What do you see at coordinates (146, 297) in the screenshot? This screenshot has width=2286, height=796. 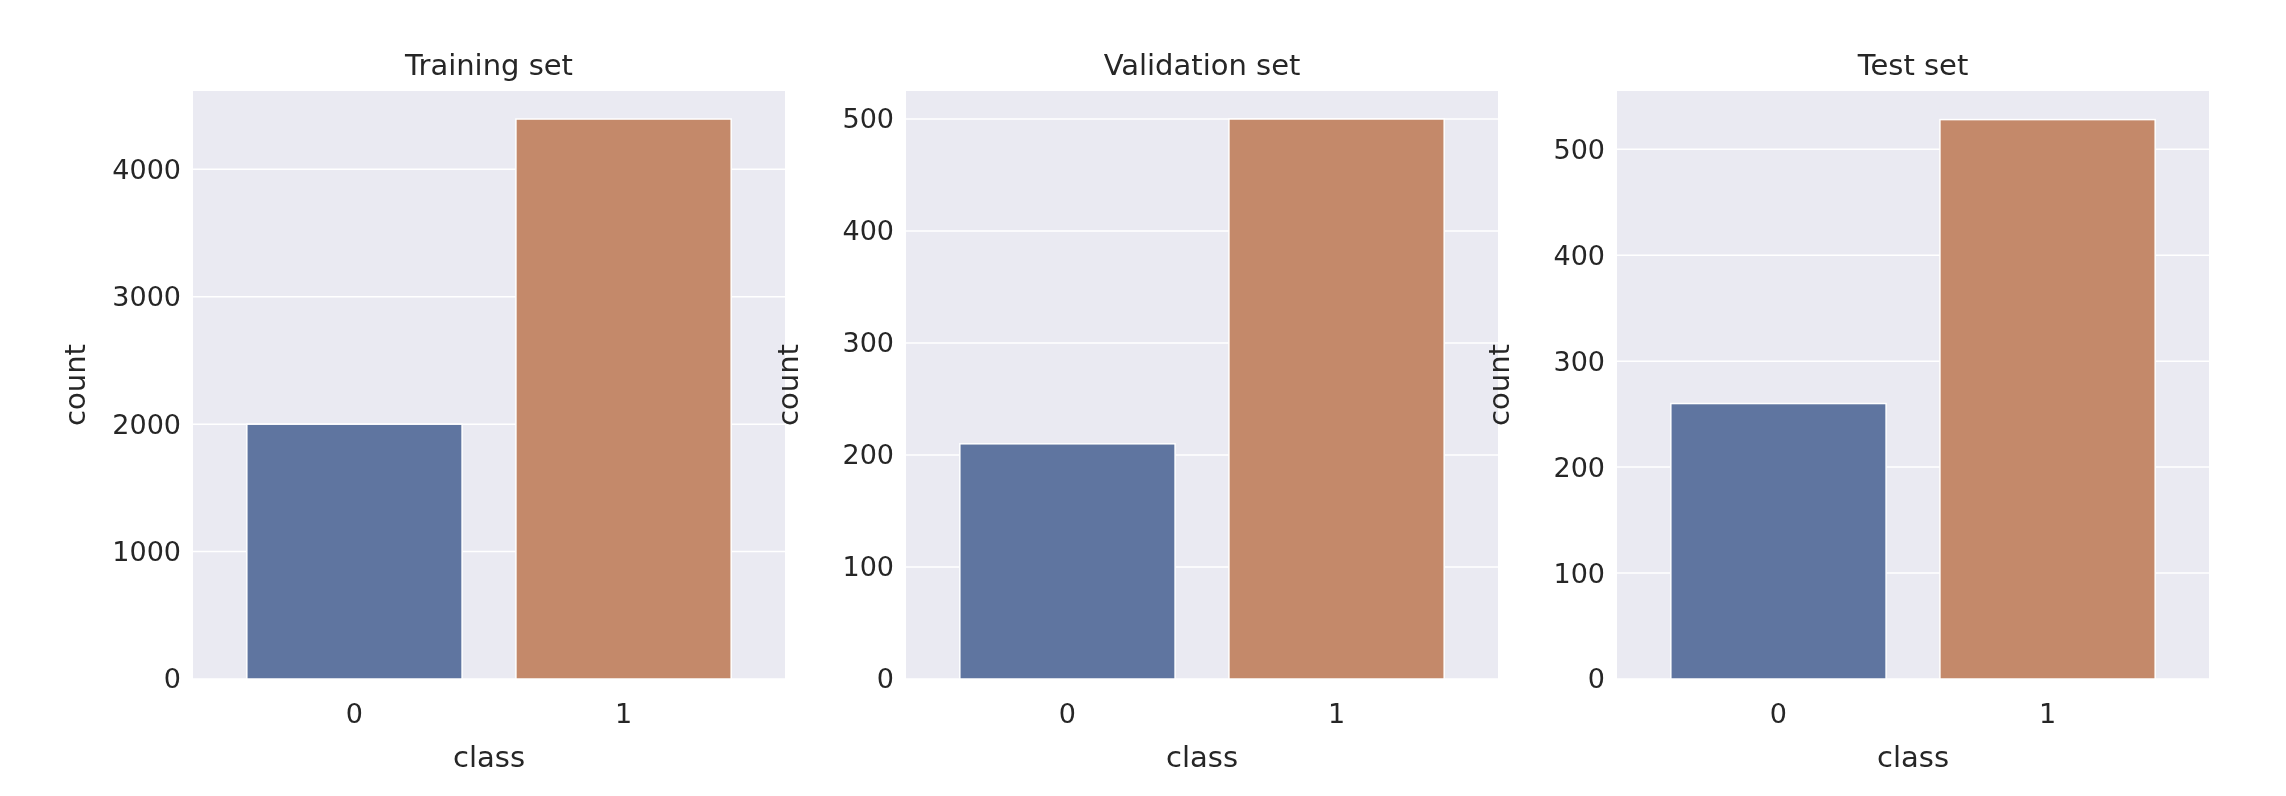 I see `y-tick-label: 3000` at bounding box center [146, 297].